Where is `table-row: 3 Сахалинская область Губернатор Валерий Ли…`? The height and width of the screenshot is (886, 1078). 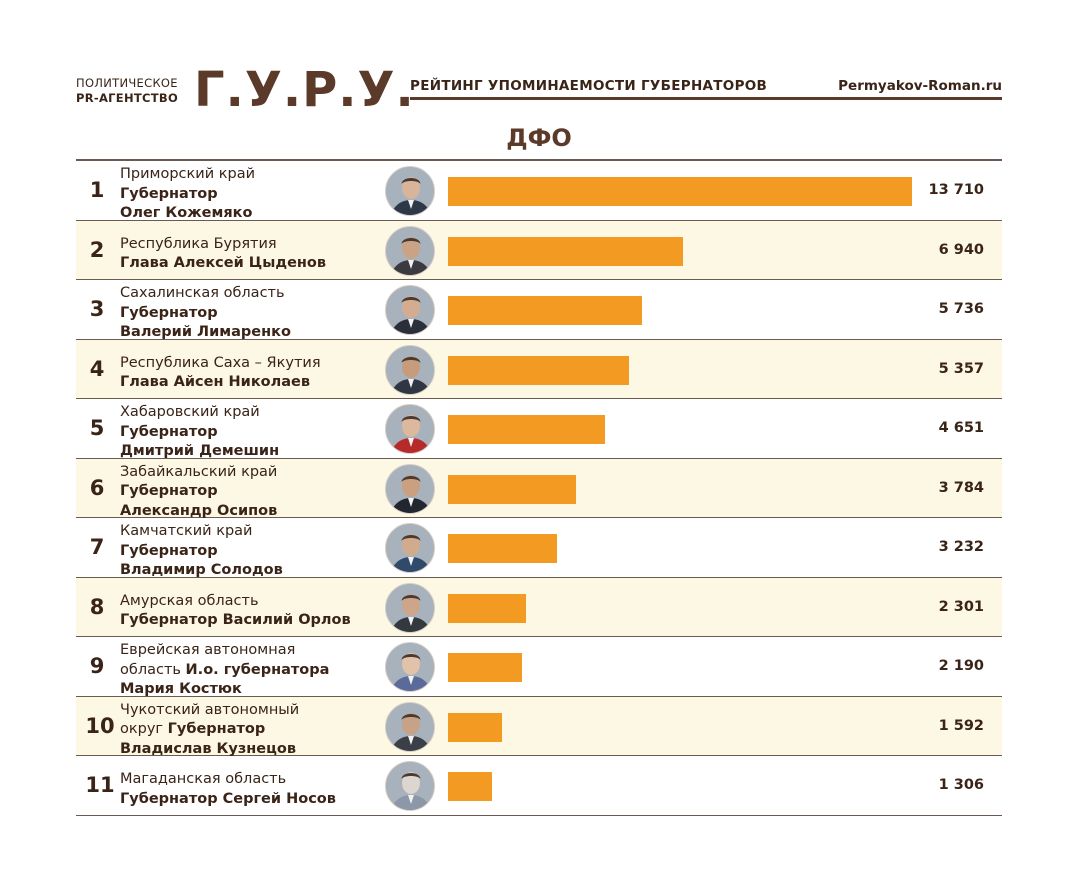 table-row: 3 Сахалинская область Губернатор Валерий Ли… is located at coordinates (539, 310).